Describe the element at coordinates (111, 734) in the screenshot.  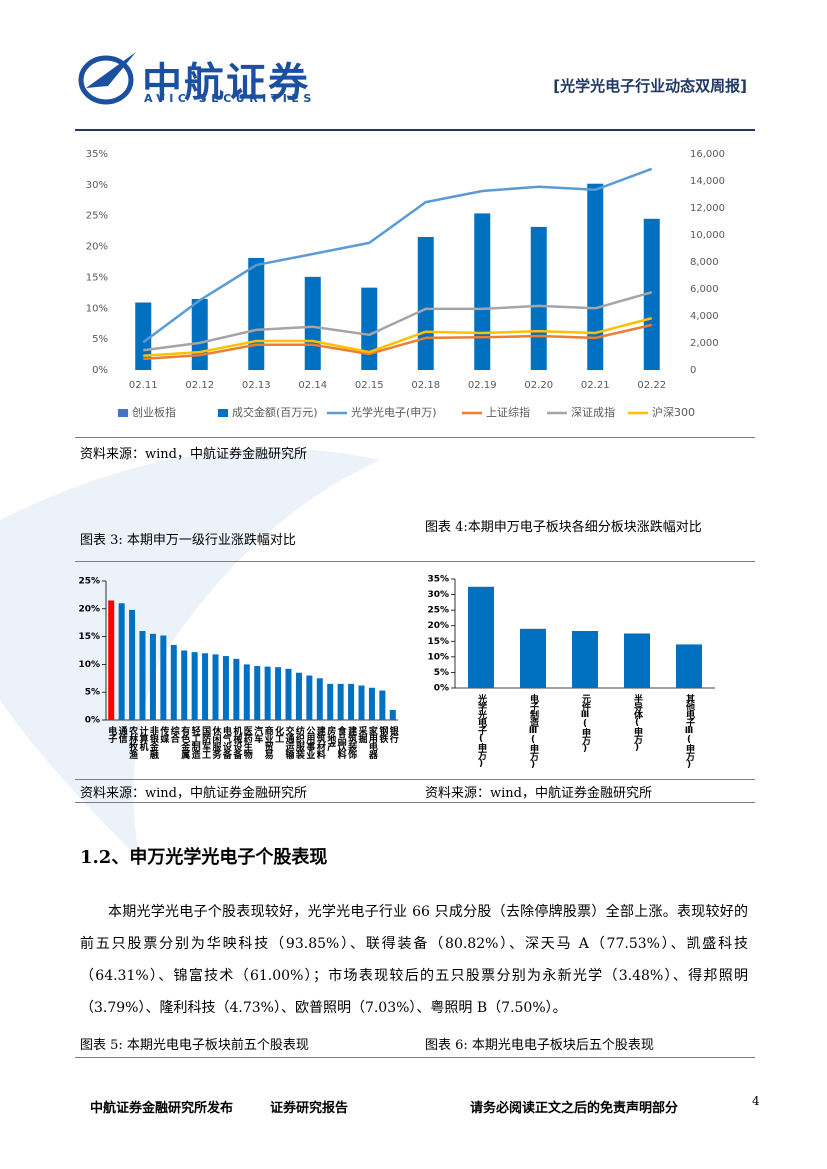
I see `x-tick-label: 电子` at that location.